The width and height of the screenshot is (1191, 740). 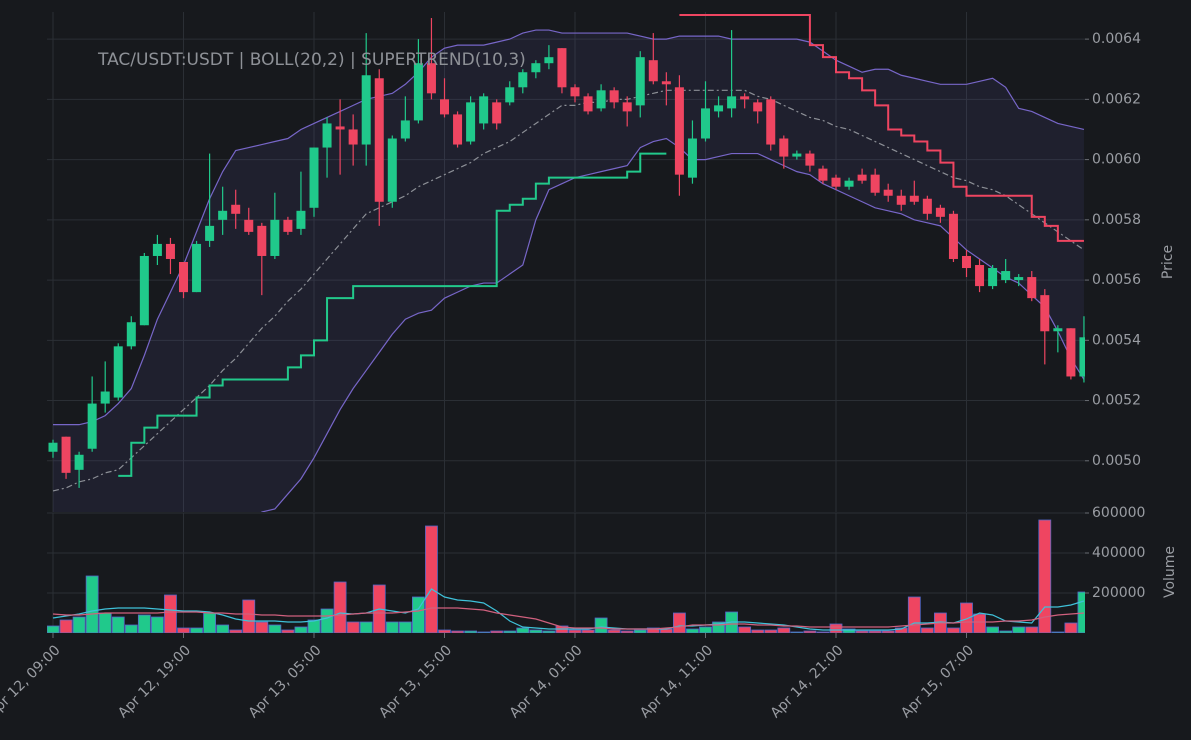 I want to click on volume-plot, so click(x=566, y=576).